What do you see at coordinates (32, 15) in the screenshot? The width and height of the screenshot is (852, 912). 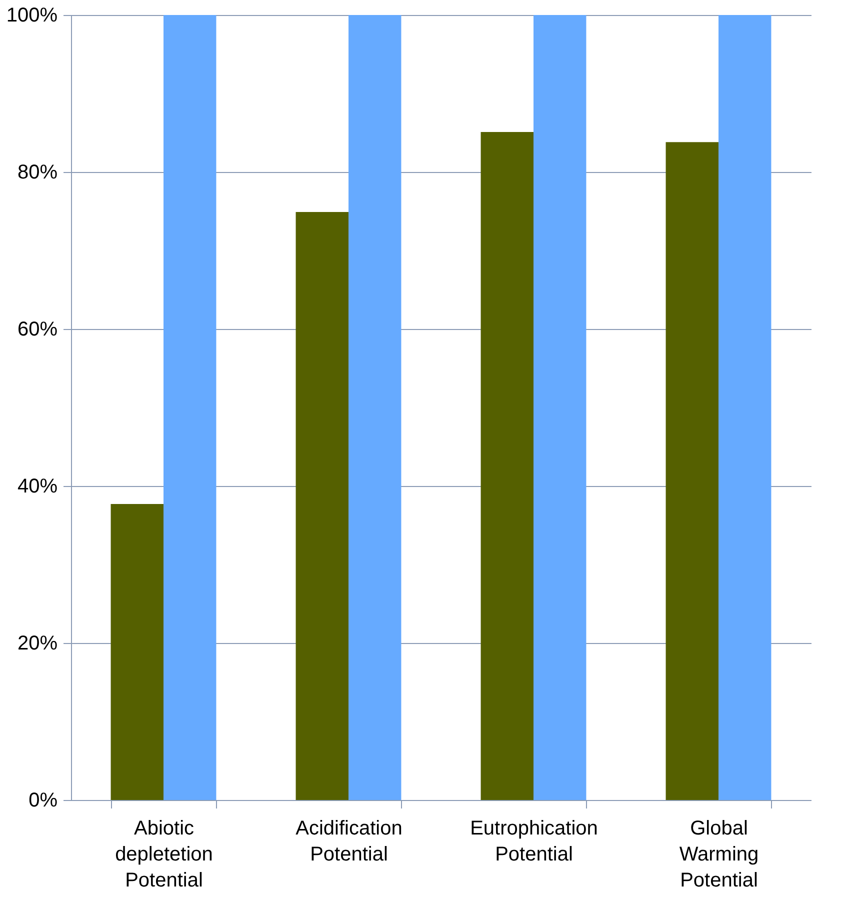 I see `y-tick-label: 100%` at bounding box center [32, 15].